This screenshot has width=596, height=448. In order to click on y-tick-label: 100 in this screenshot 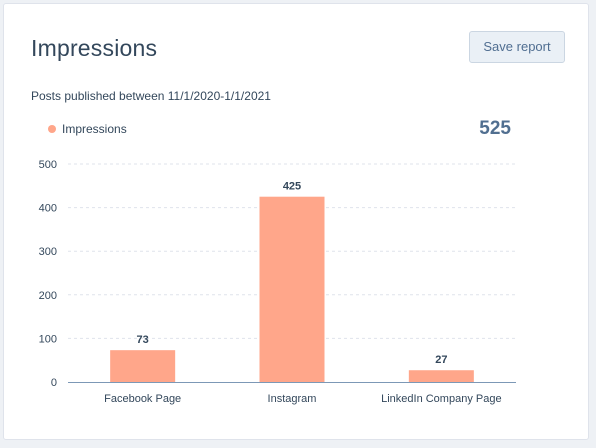, I will do `click(48, 339)`.